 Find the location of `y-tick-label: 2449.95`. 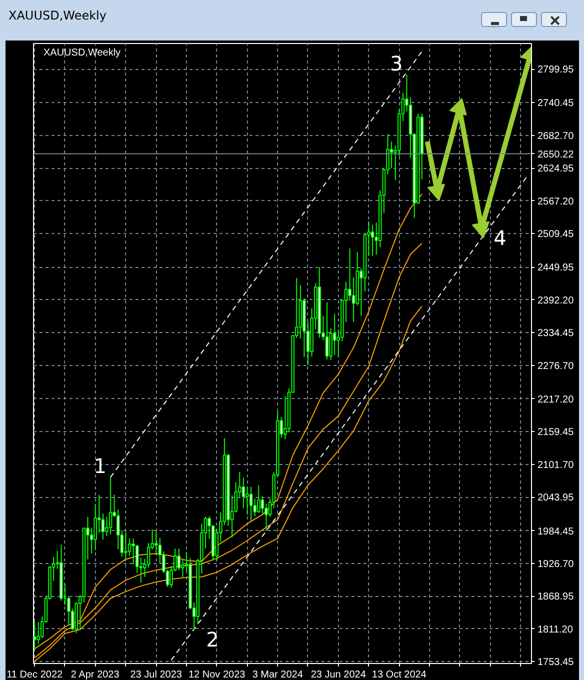

y-tick-label: 2449.95 is located at coordinates (556, 268).